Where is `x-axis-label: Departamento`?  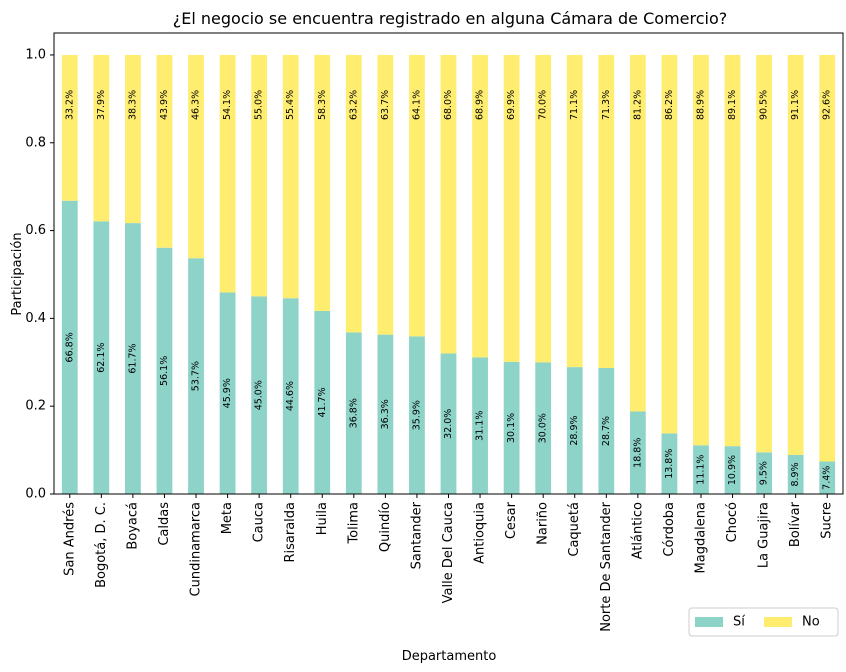
x-axis-label: Departamento is located at coordinates (449, 656).